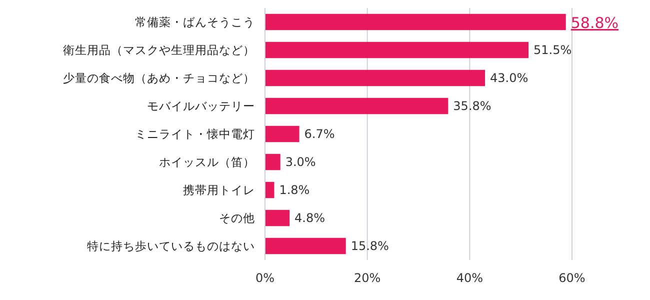  Describe the element at coordinates (219, 190) in the screenshot. I see `y-tick-label: 携帯用トイレ` at that location.